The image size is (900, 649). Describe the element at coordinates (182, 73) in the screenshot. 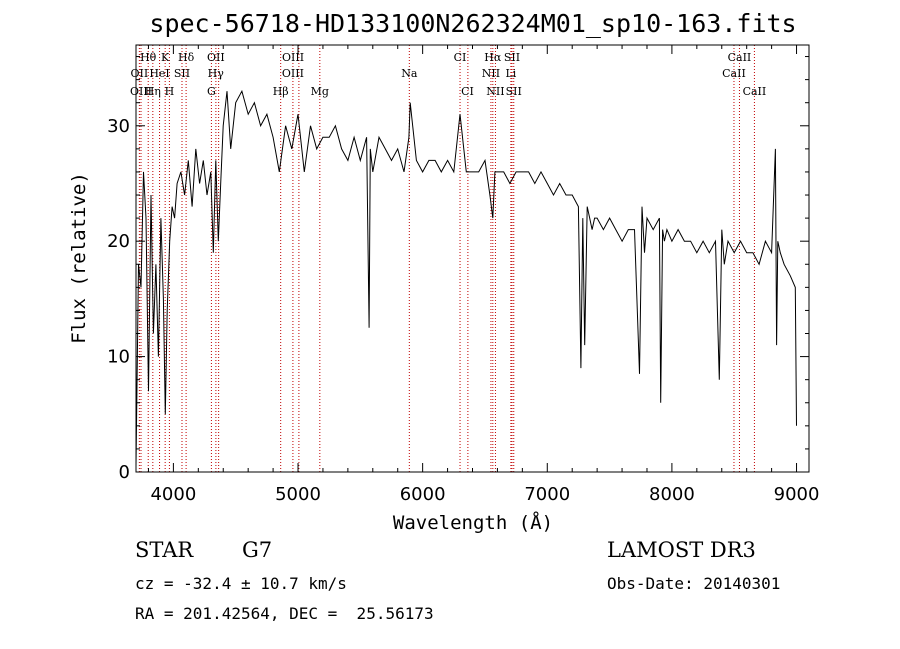

I see `line-label-11: SII` at that location.